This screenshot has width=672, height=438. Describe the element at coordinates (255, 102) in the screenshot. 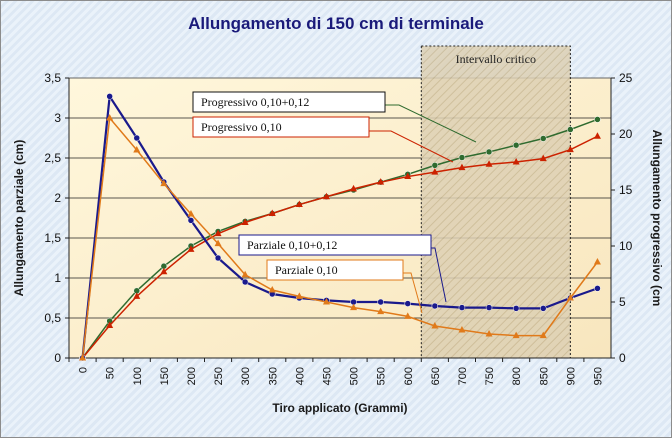

I see `callout-label: Progressivo 0,10+0,12` at that location.